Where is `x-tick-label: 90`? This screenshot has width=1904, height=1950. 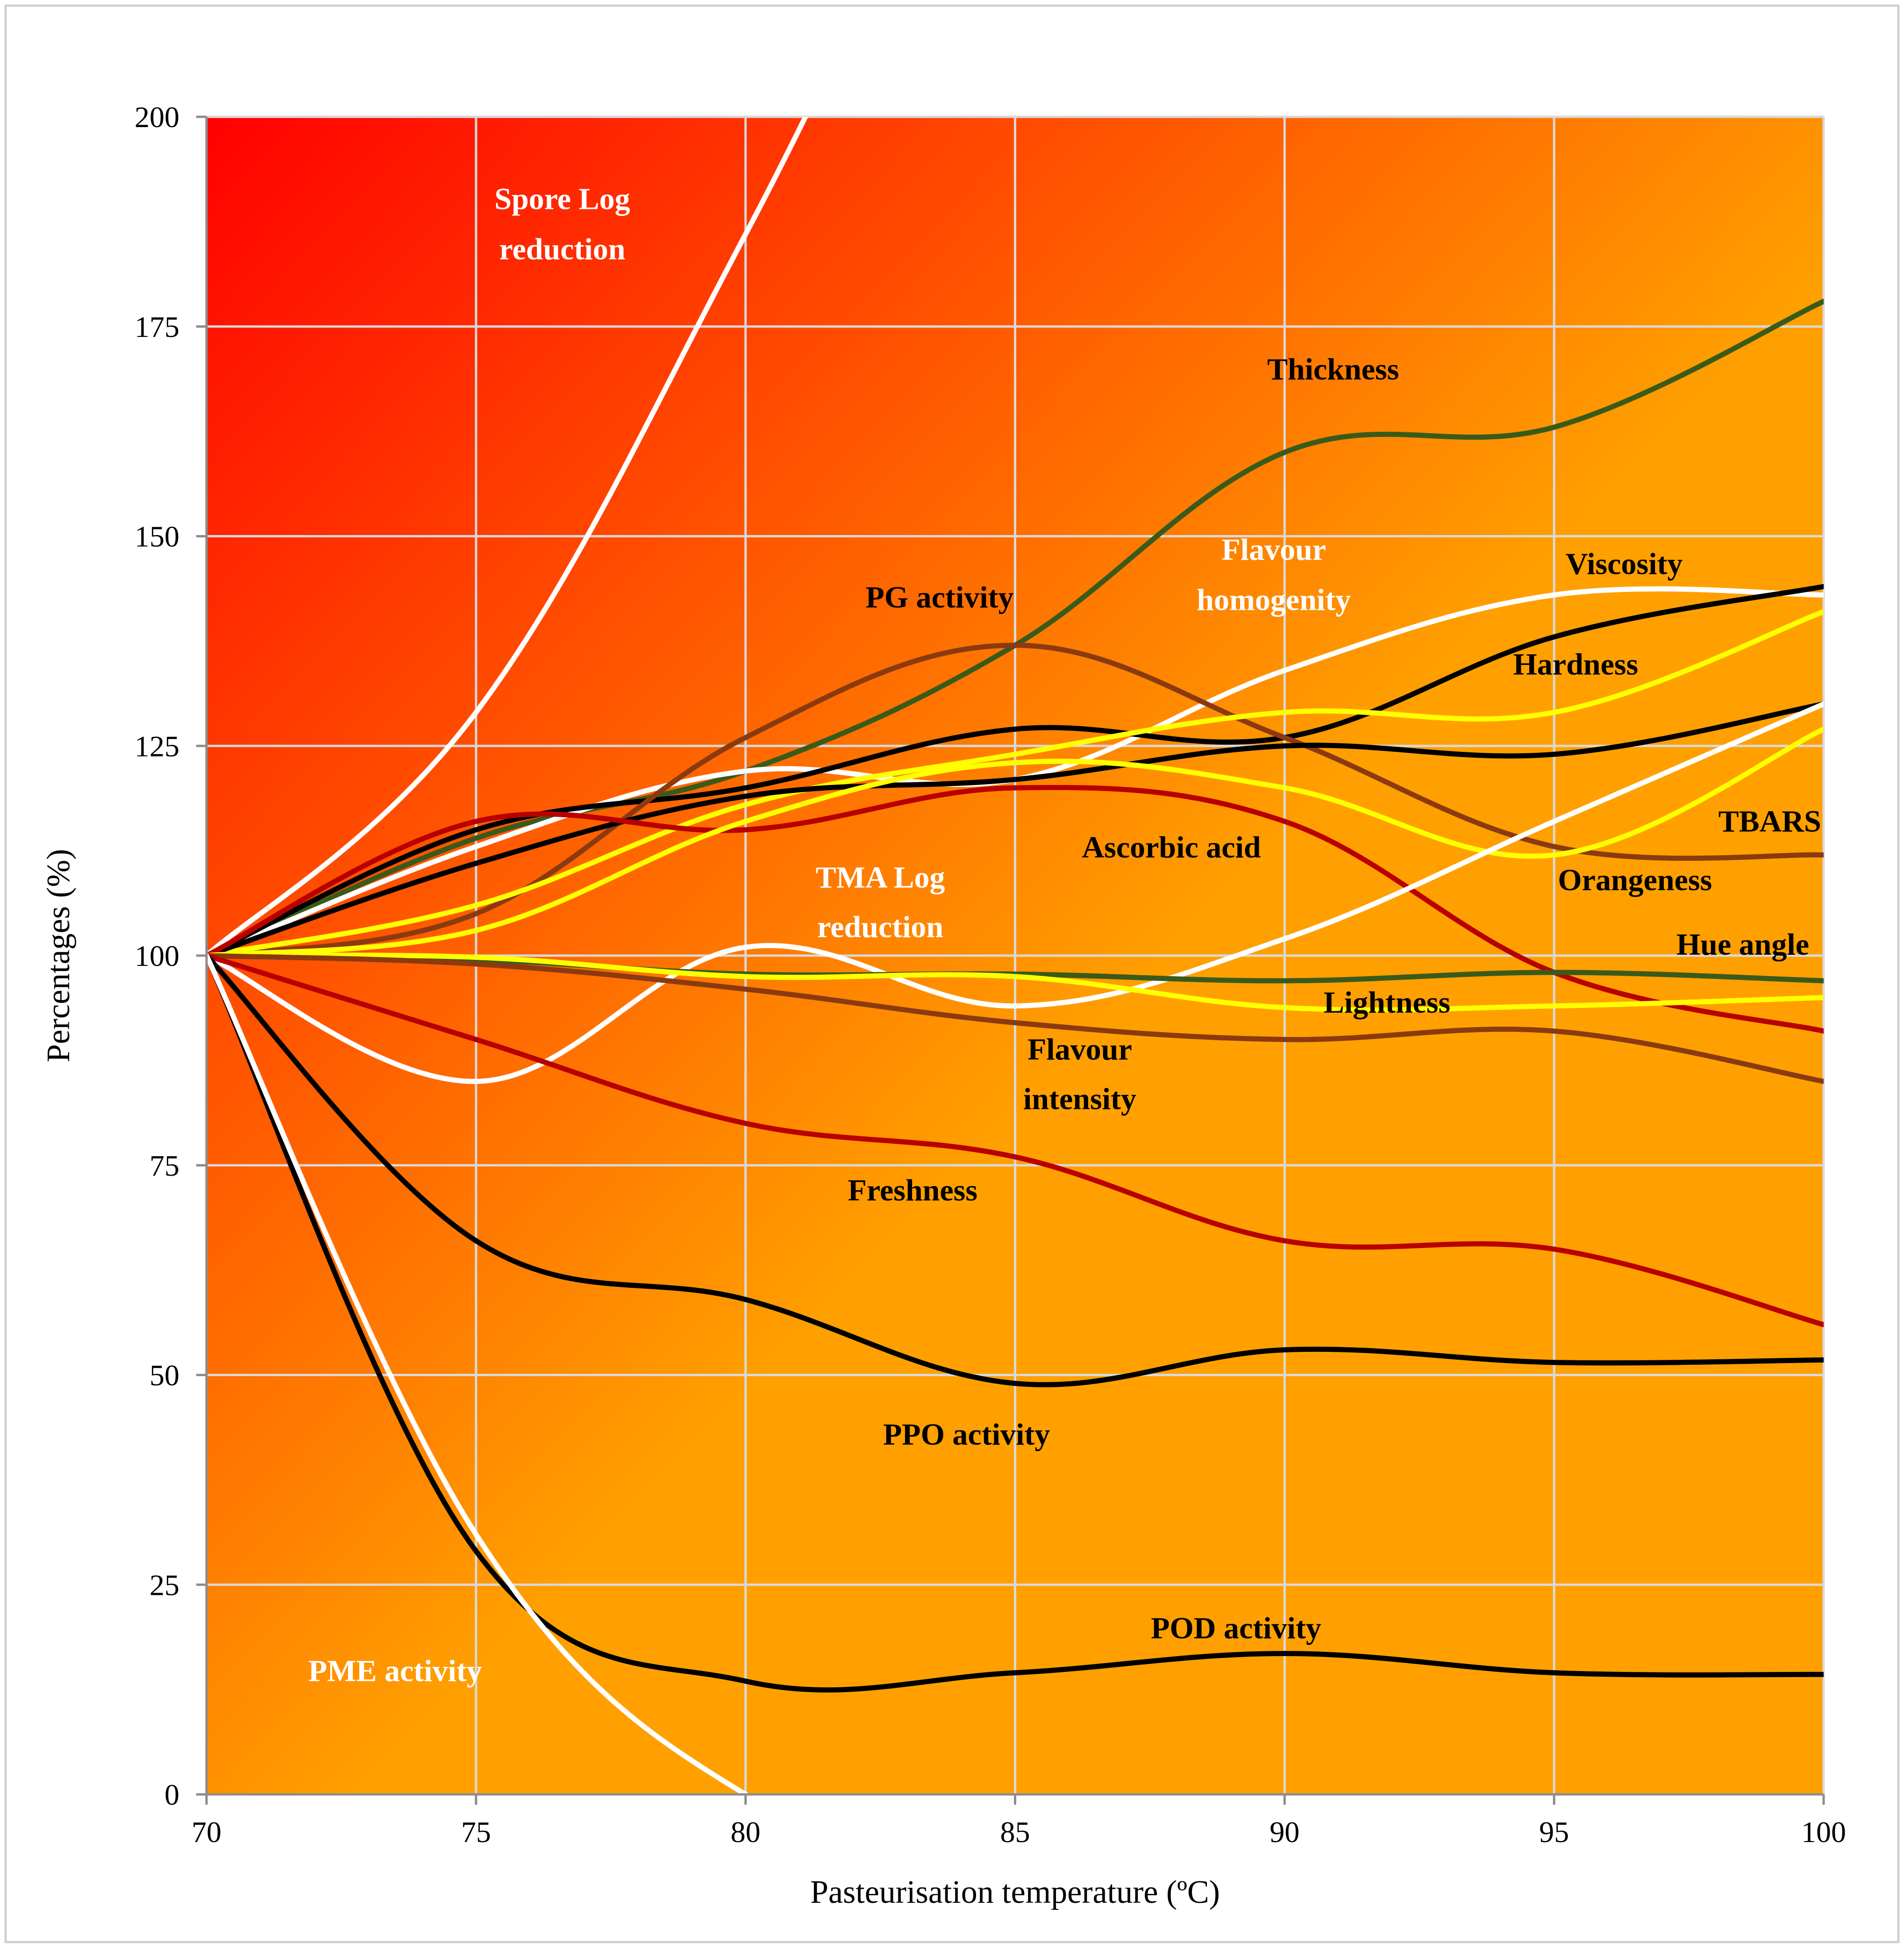 x-tick-label: 90 is located at coordinates (1284, 1832).